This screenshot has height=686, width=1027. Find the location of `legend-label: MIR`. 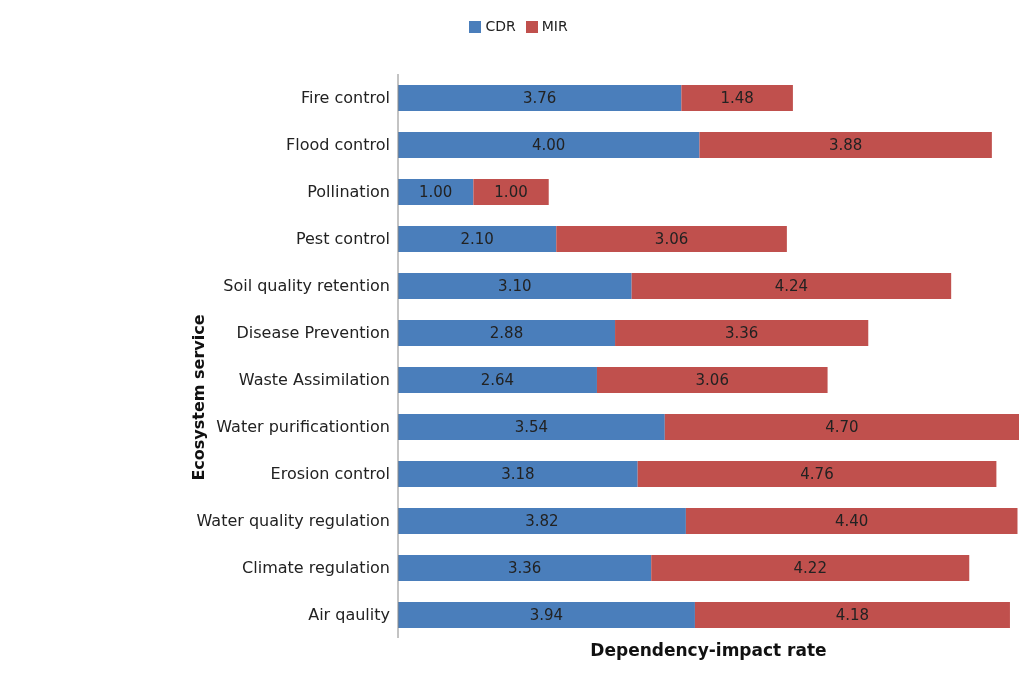

legend-label: MIR is located at coordinates (554, 26).